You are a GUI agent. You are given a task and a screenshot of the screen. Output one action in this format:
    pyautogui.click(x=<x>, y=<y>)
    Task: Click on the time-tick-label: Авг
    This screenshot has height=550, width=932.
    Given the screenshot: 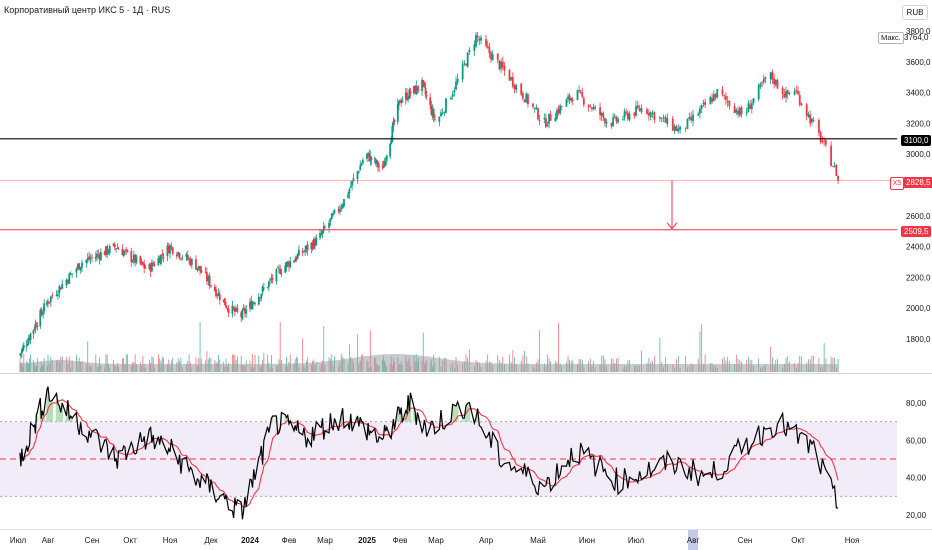 What is the action you would take?
    pyautogui.click(x=48, y=540)
    